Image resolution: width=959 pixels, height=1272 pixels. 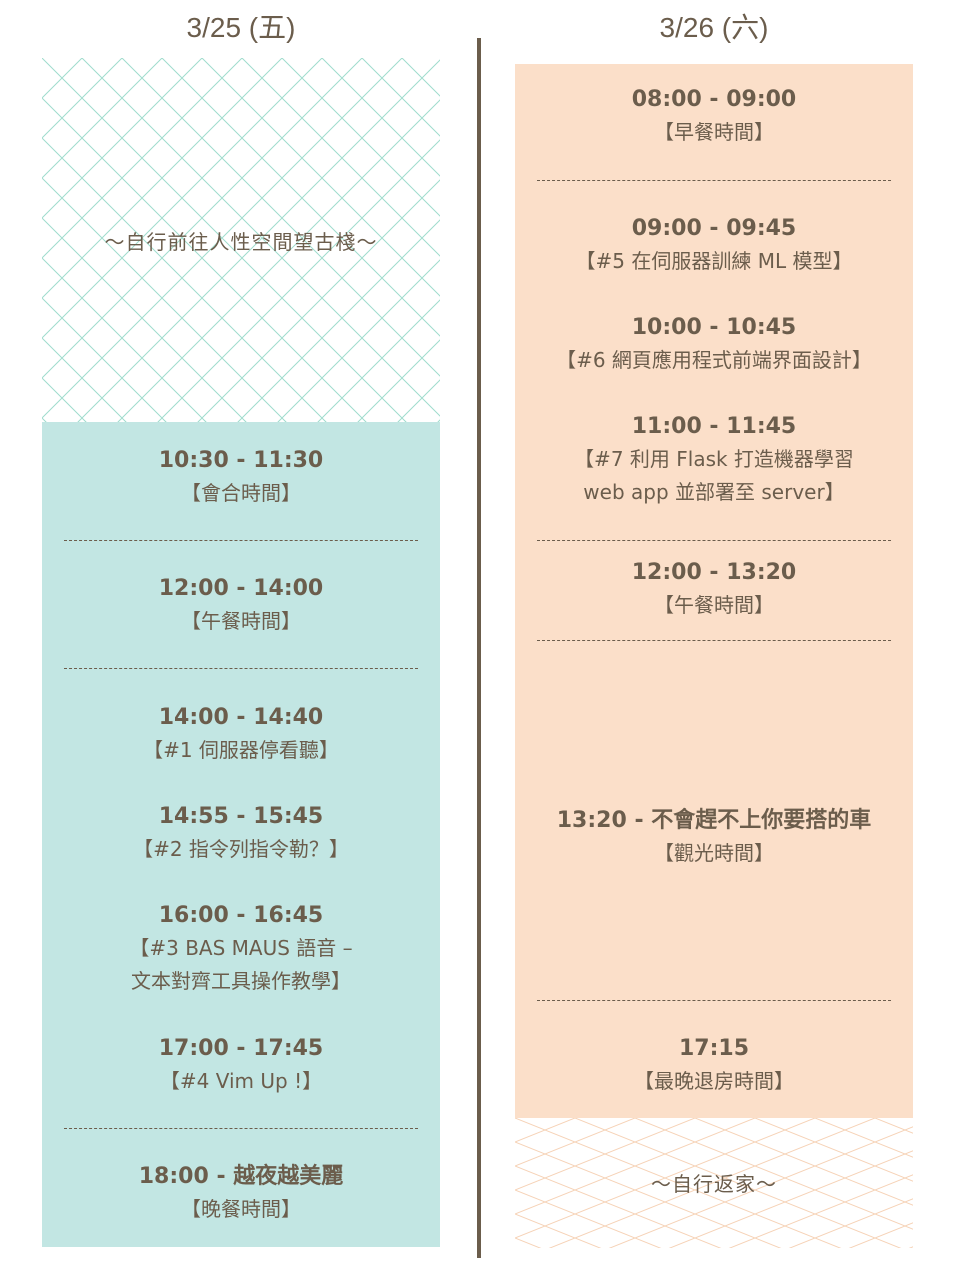 I want to click on item-title: 【晚餐時間】, so click(x=241, y=1209).